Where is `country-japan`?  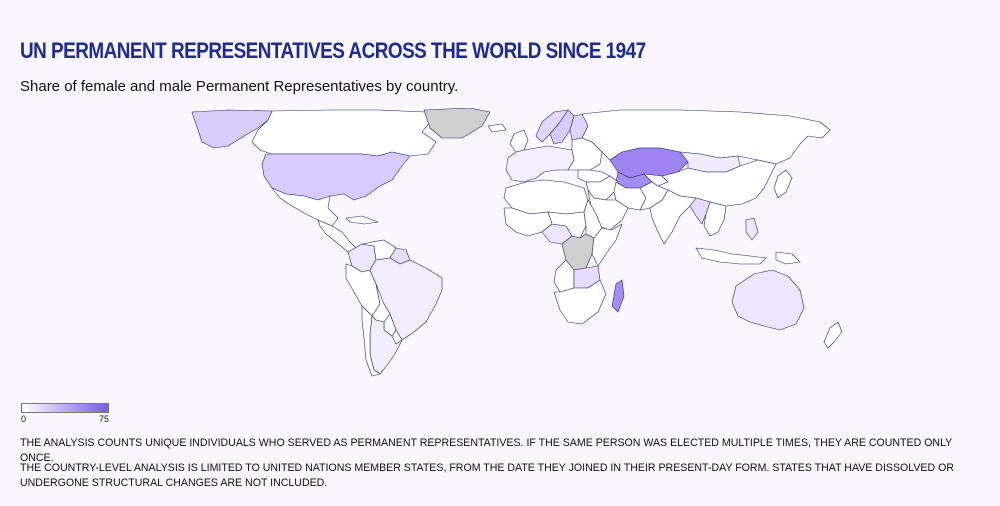
country-japan is located at coordinates (783, 184).